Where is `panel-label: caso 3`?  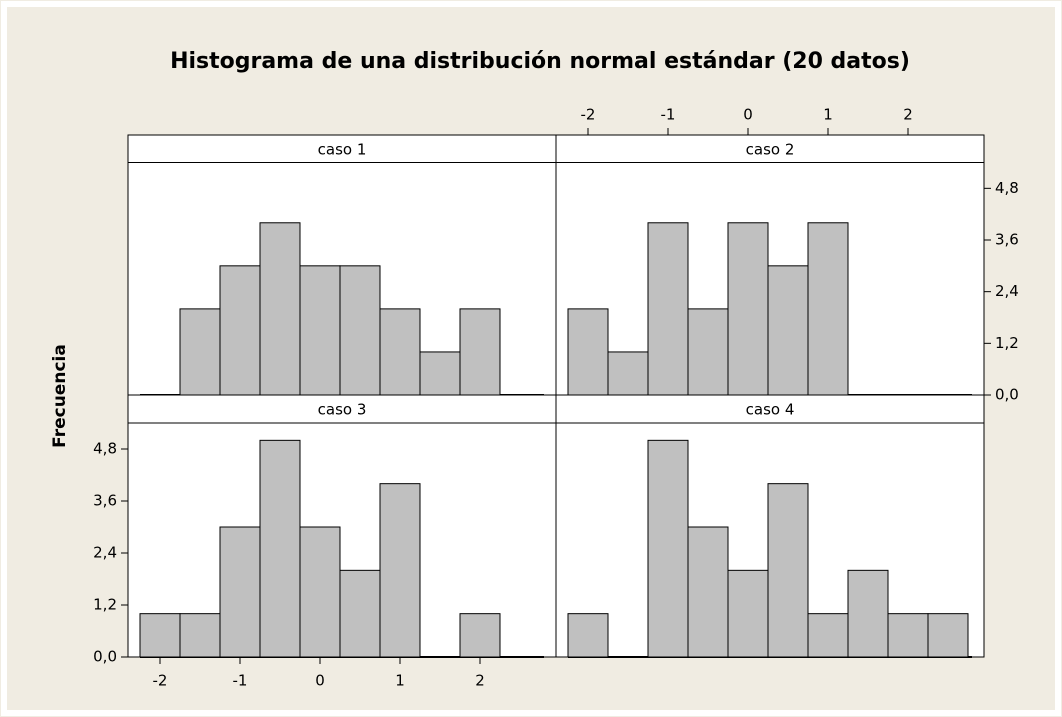
panel-label: caso 3 is located at coordinates (342, 410).